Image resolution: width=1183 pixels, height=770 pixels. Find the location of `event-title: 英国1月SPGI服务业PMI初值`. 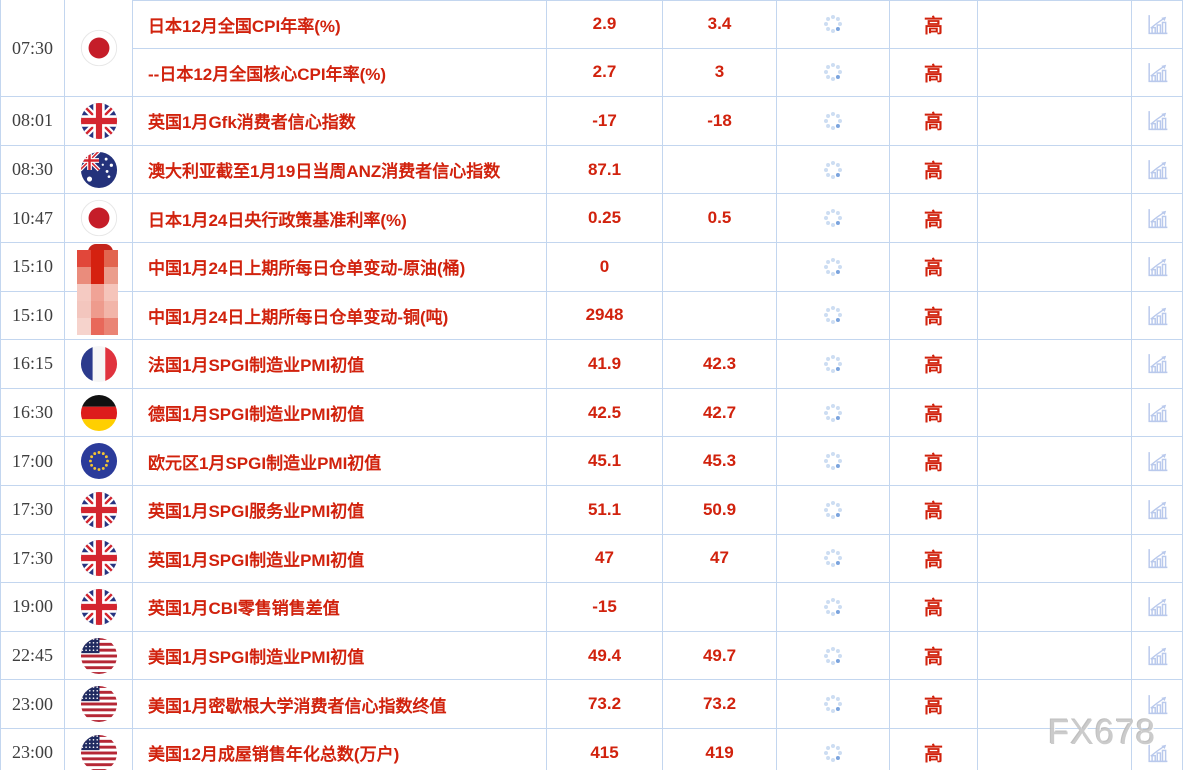

event-title: 英国1月SPGI服务业PMI初值 is located at coordinates (340, 510).